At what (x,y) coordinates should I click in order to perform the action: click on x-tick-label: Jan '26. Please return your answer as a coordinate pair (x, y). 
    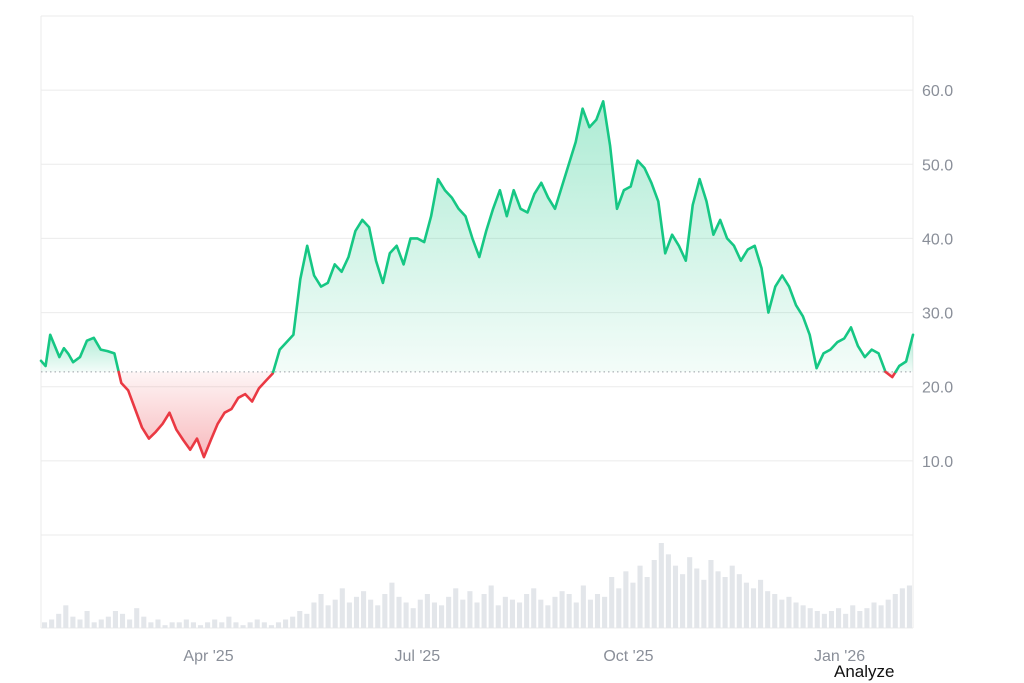
    Looking at the image, I should click on (839, 656).